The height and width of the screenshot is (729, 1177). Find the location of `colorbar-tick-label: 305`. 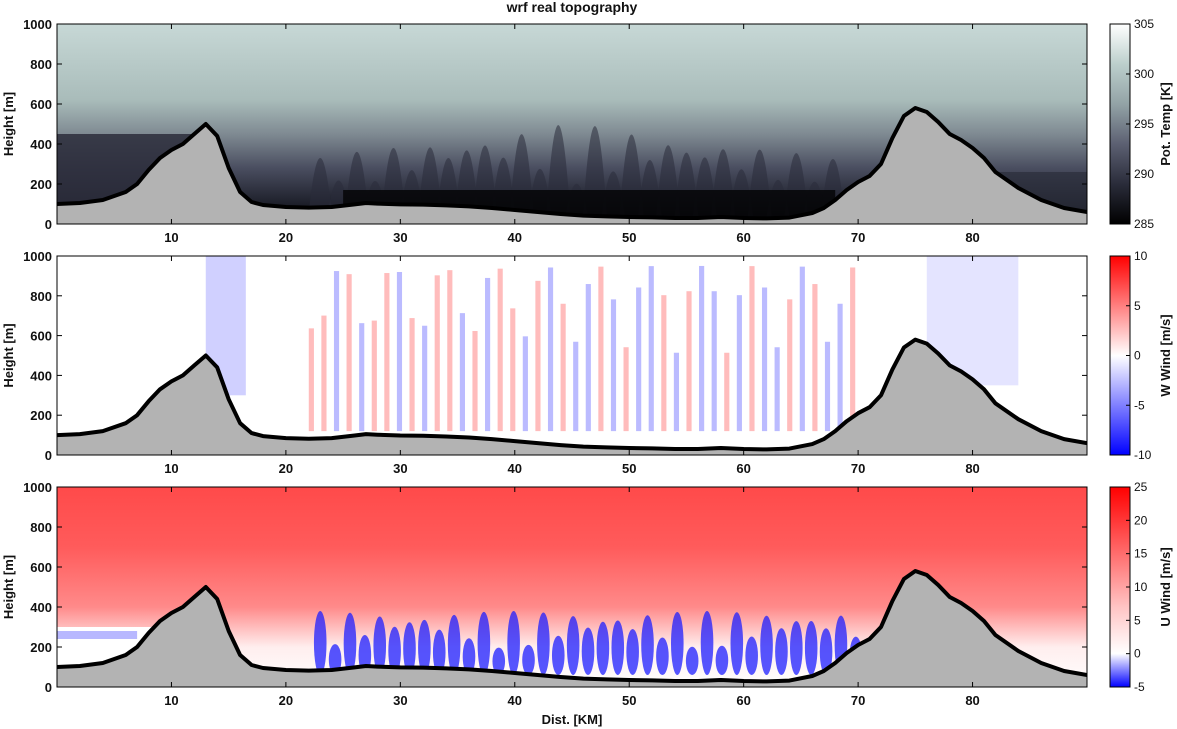

colorbar-tick-label: 305 is located at coordinates (1144, 24).